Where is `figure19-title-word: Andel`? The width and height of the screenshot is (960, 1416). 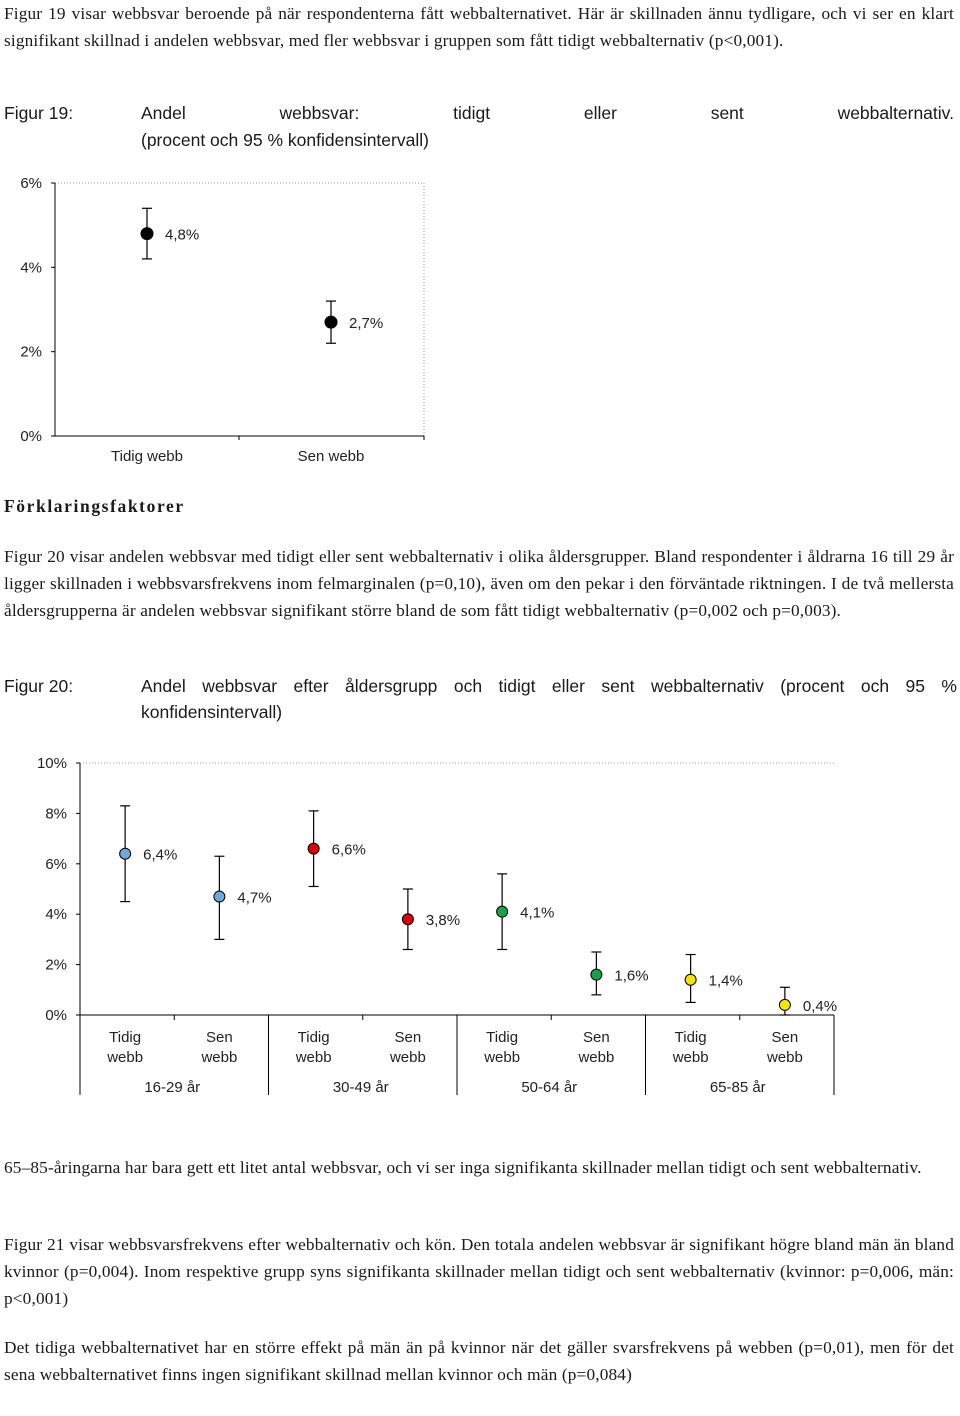 figure19-title-word: Andel is located at coordinates (163, 113).